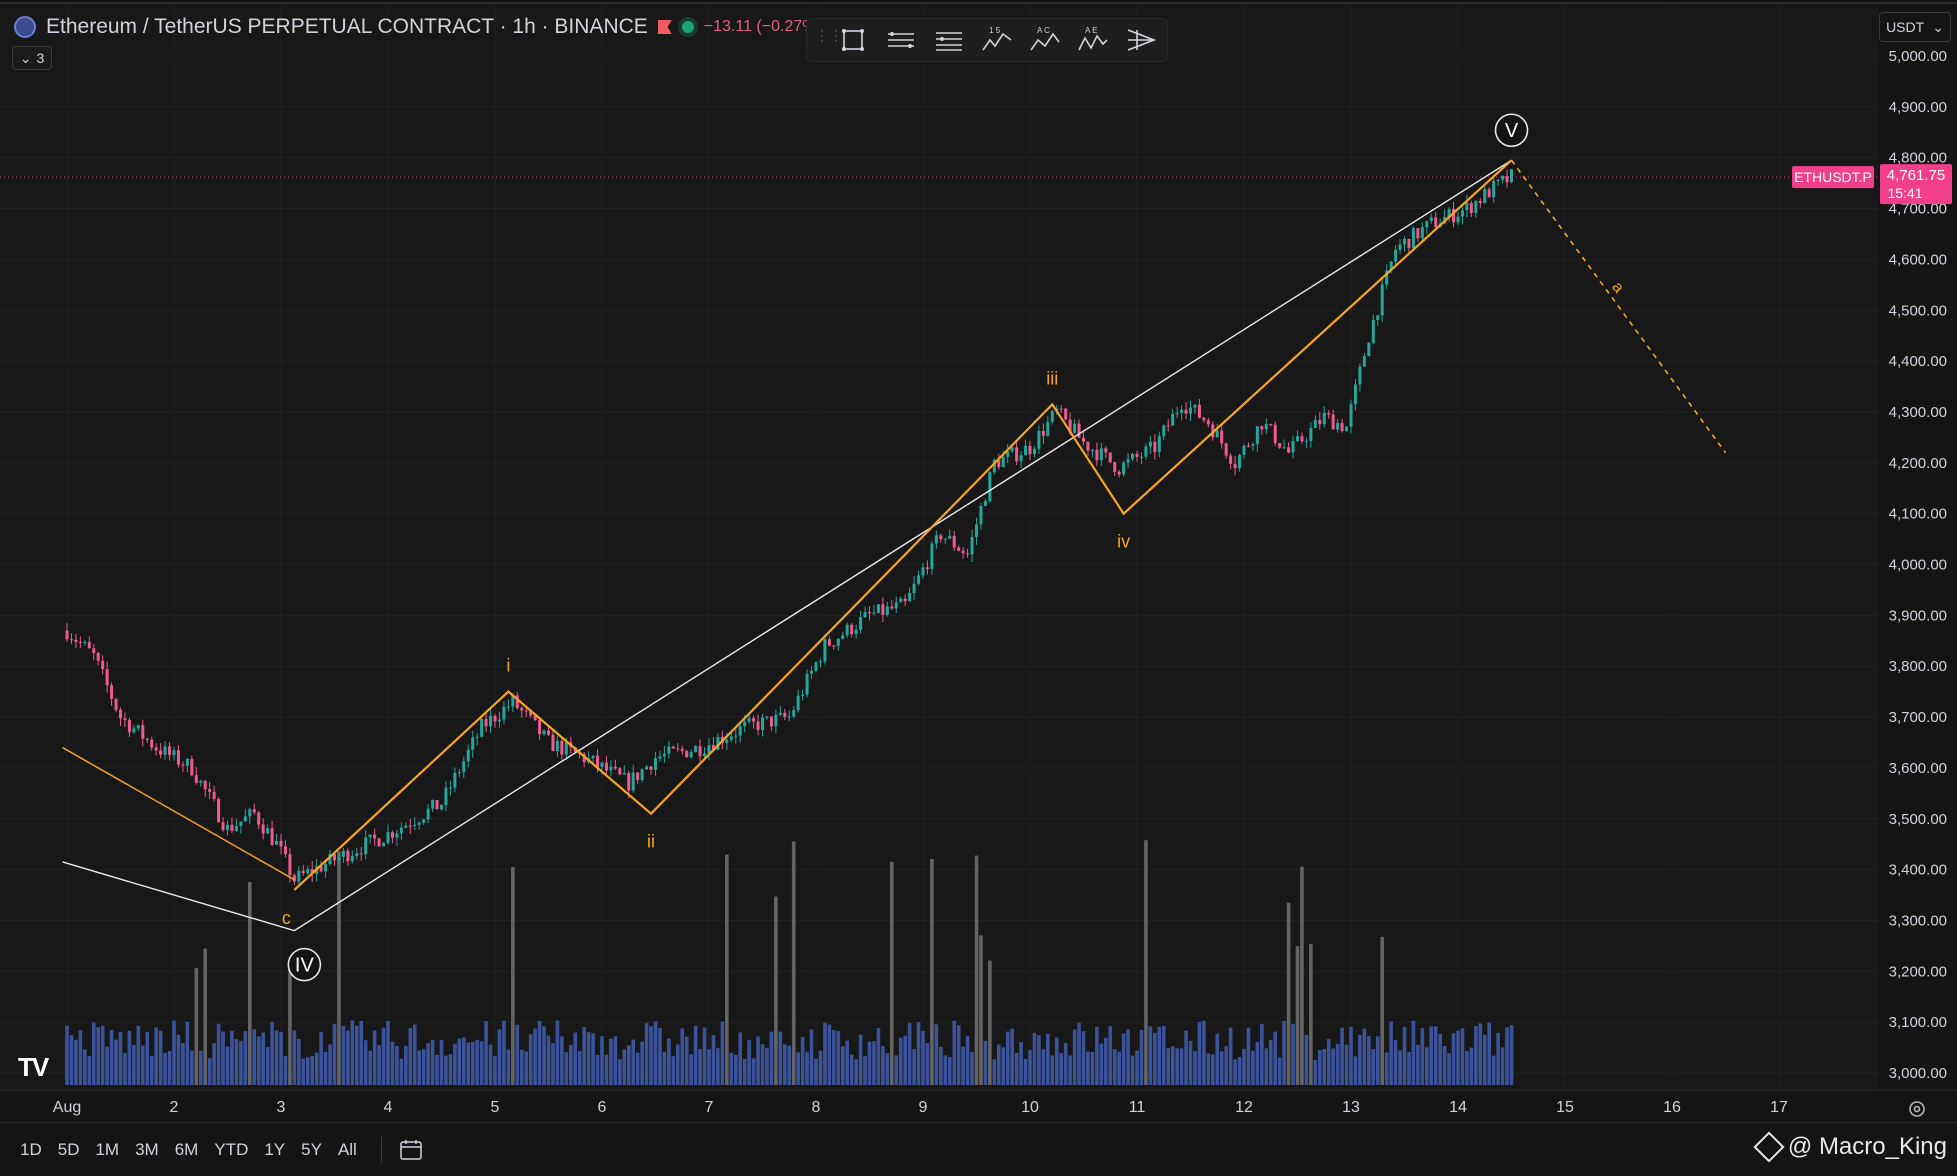 The width and height of the screenshot is (1957, 1176). What do you see at coordinates (978, 1102) in the screenshot?
I see `time-axis: Aug 2 3 4 5 6 7 8 9 10 11 12 13 14 15 16 17` at bounding box center [978, 1102].